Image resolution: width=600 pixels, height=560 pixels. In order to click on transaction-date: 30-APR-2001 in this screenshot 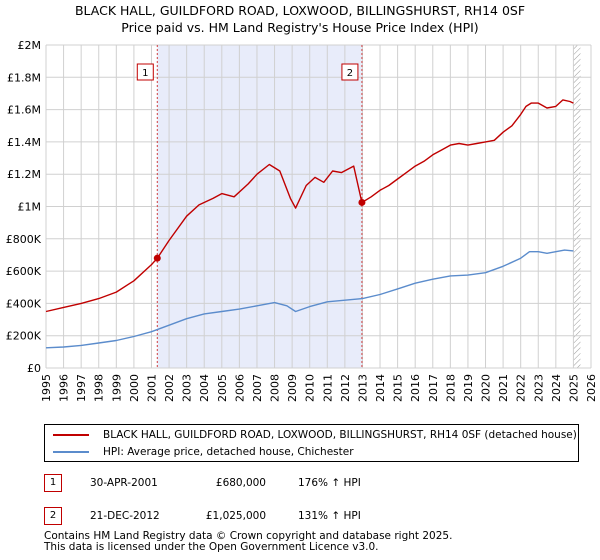, I will do `click(124, 483)`.